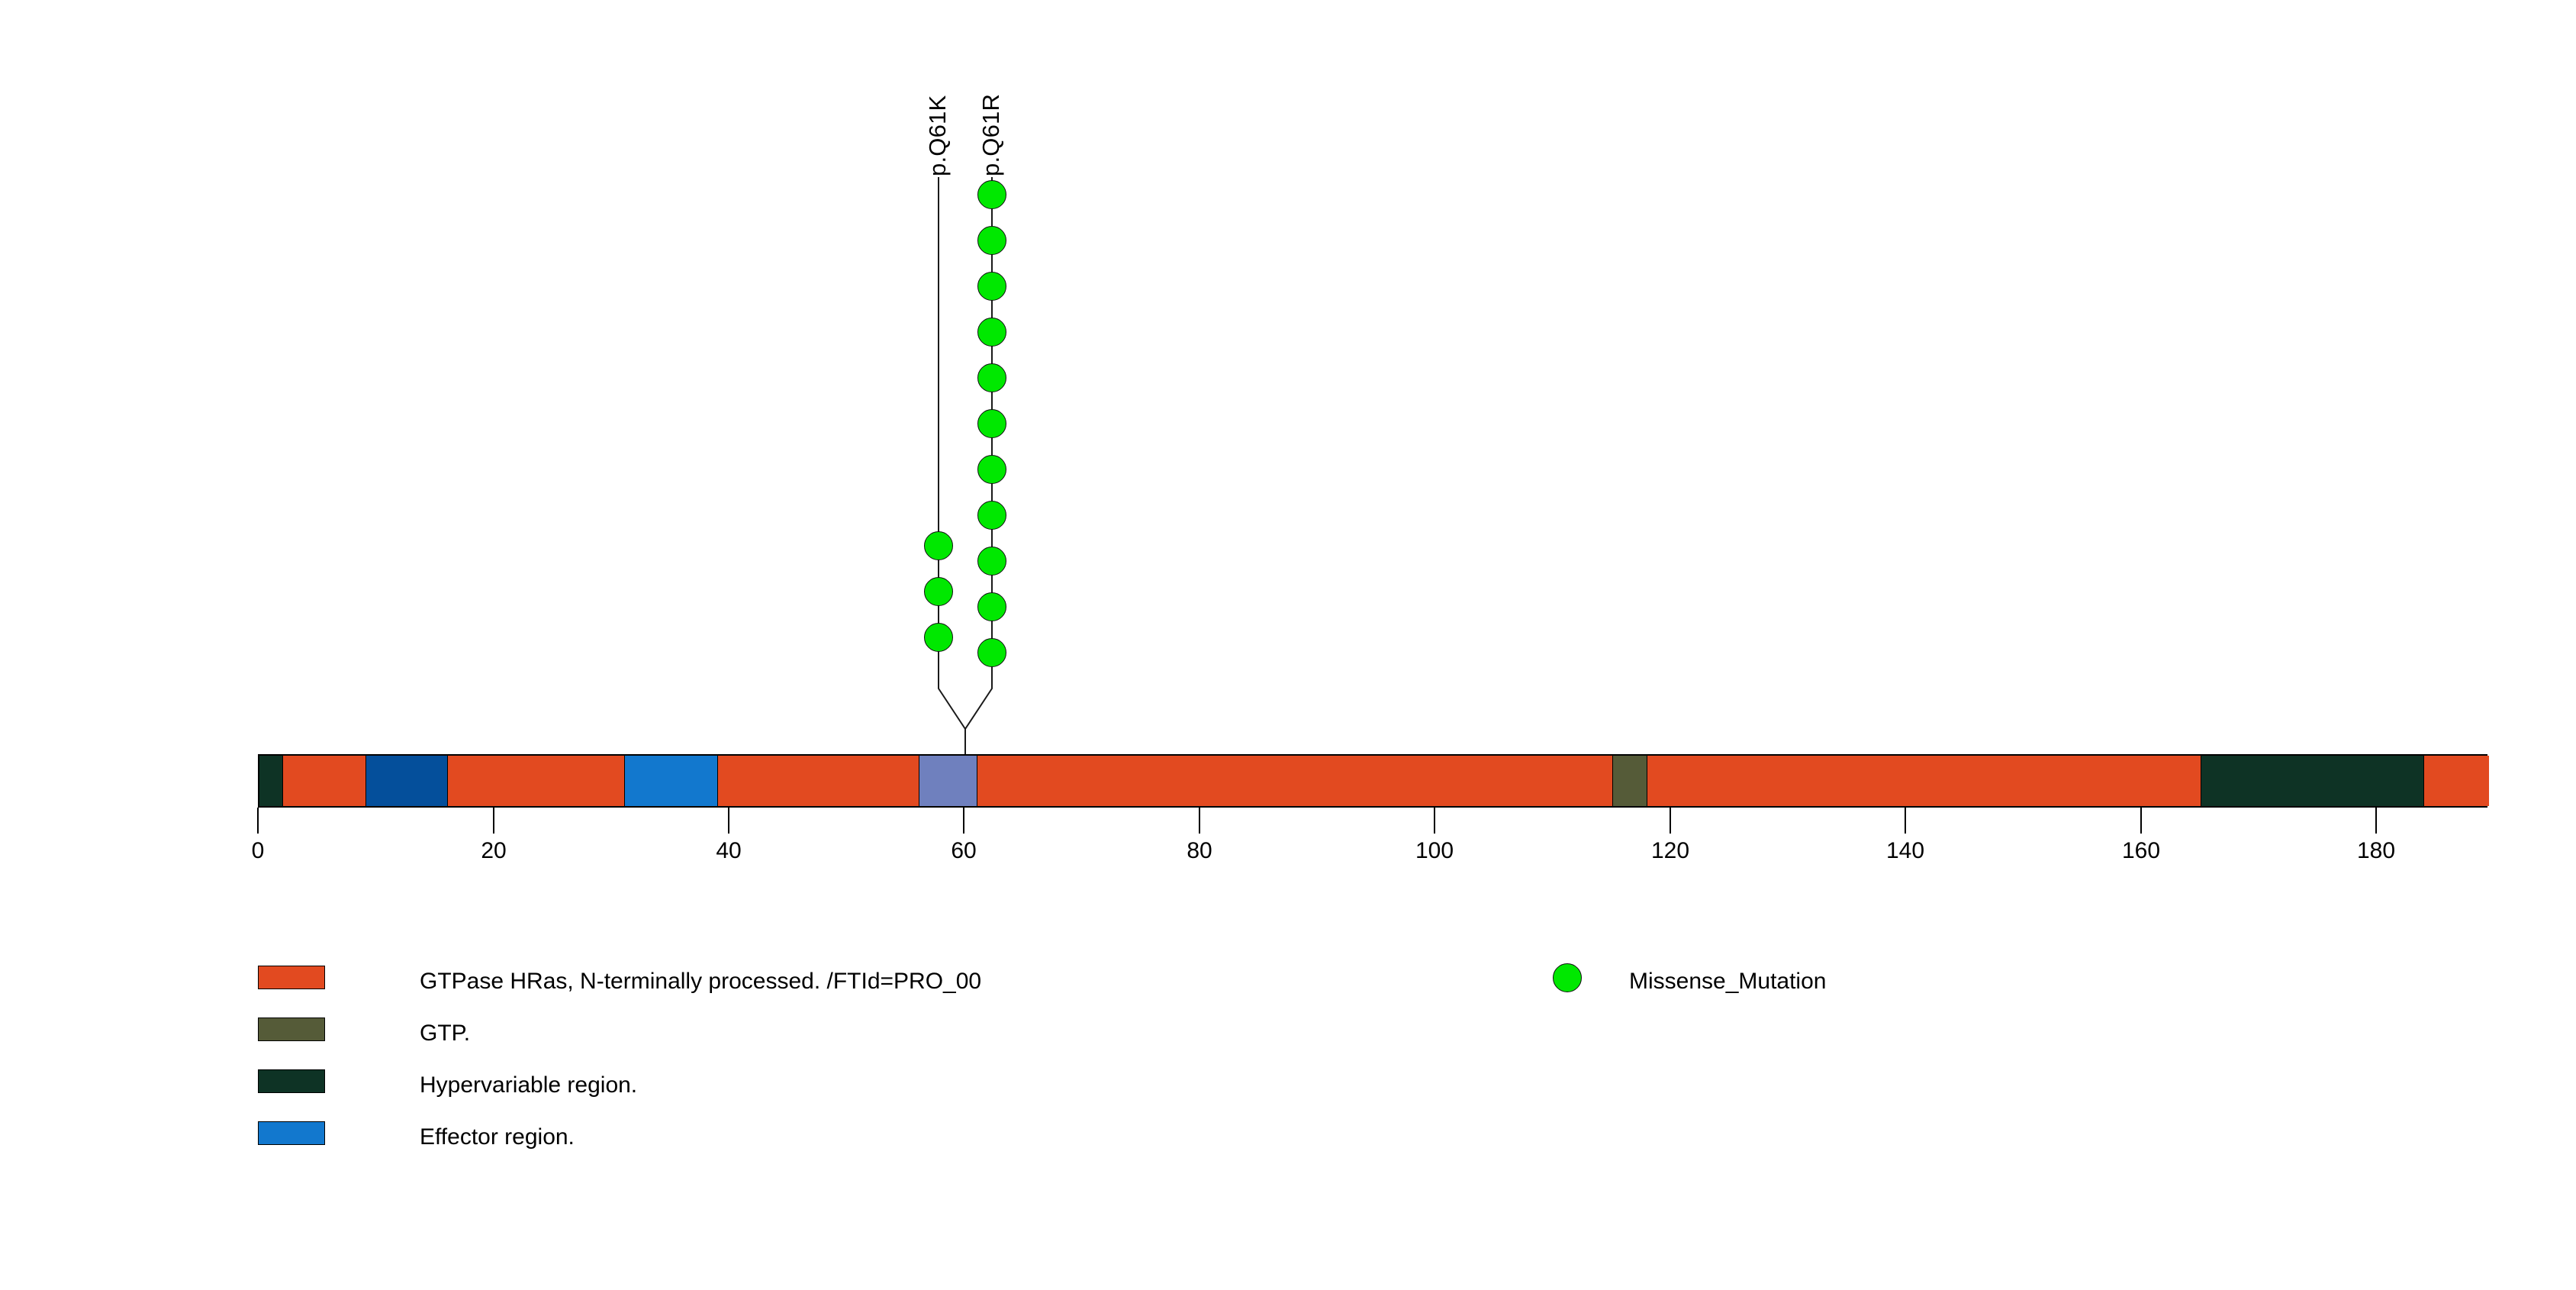 The height and width of the screenshot is (1290, 2576). I want to click on axis-tick-label: 120, so click(1670, 851).